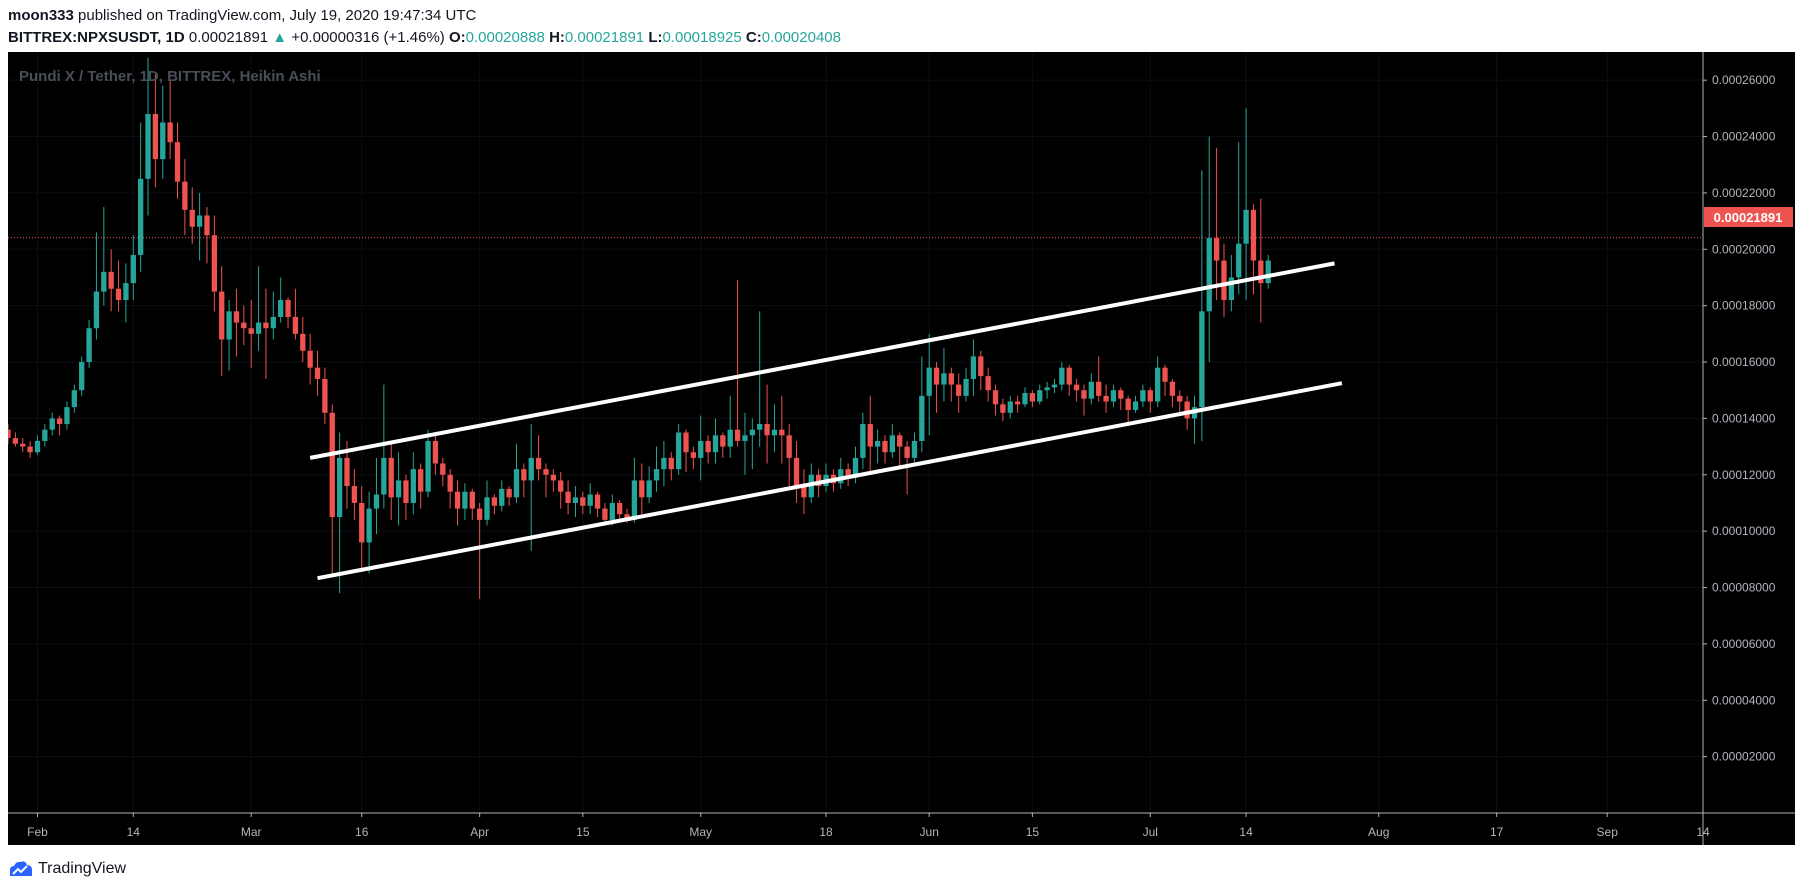 Image resolution: width=1805 pixels, height=895 pixels. Describe the element at coordinates (251, 832) in the screenshot. I see `x-tick-label: Mar` at that location.